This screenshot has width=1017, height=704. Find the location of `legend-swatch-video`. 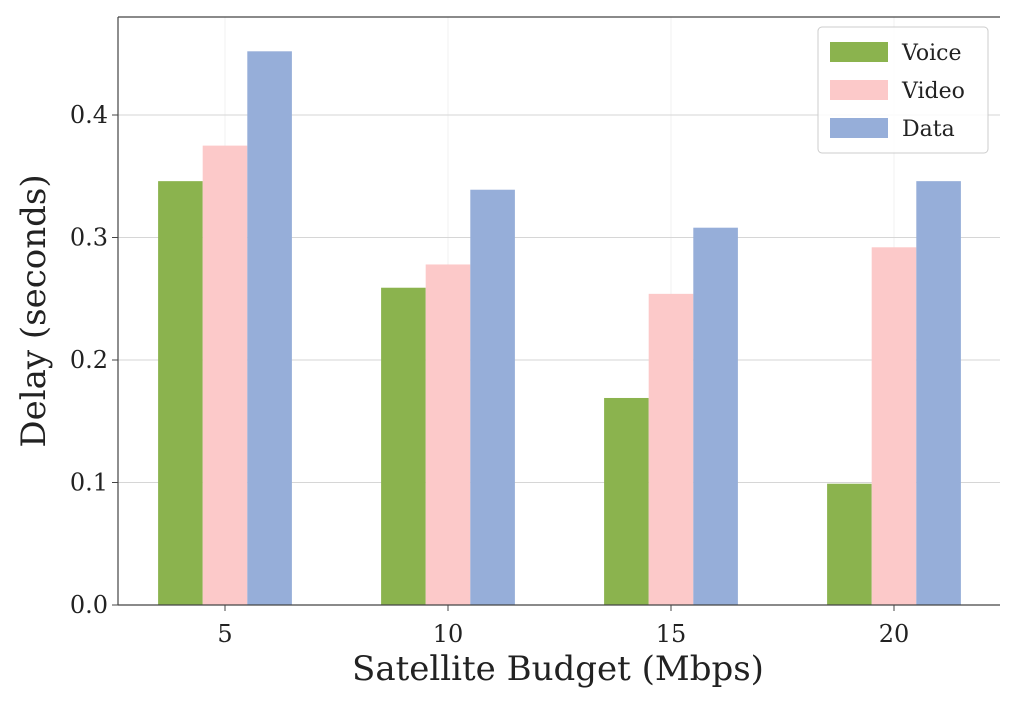

legend-swatch-video is located at coordinates (859, 90).